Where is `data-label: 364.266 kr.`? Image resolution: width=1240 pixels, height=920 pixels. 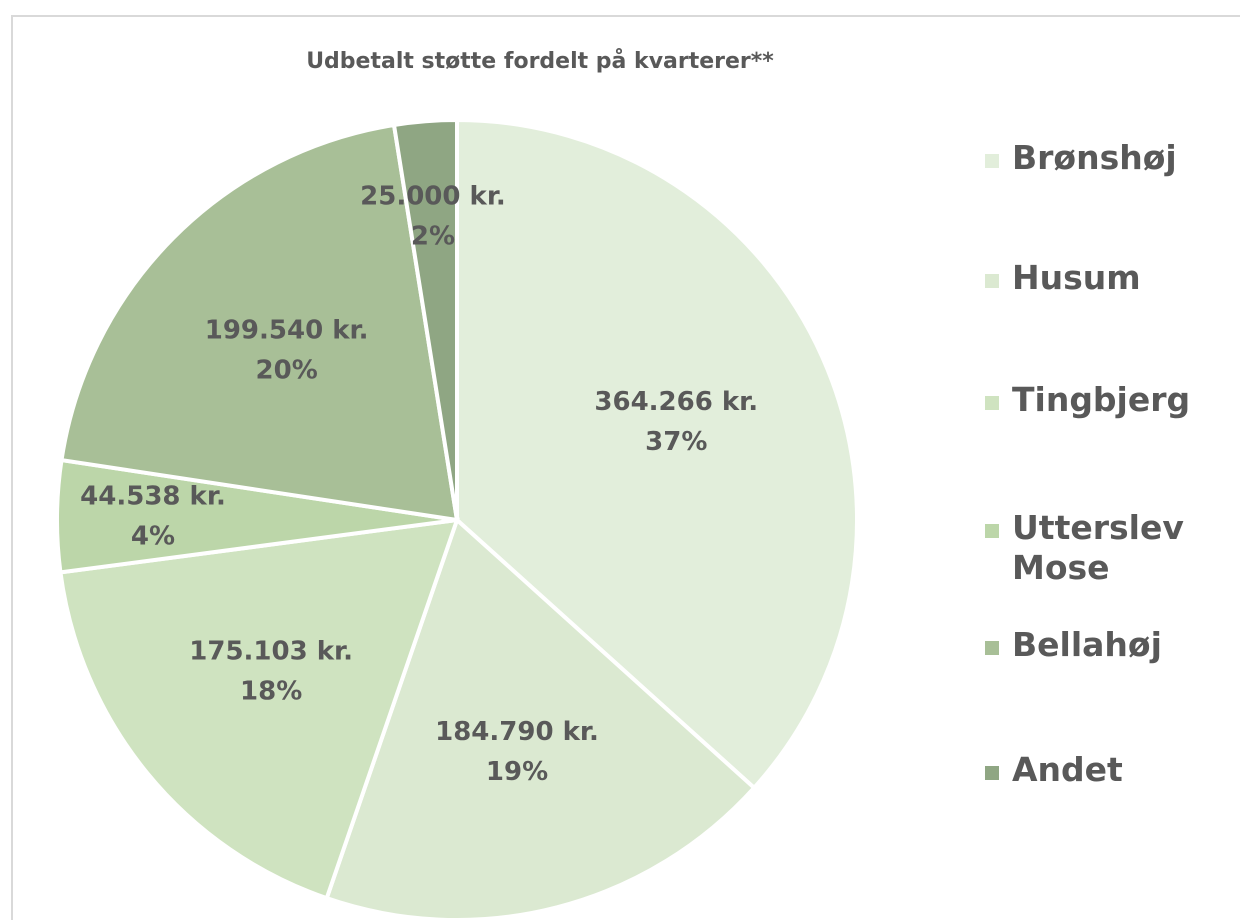
data-label: 364.266 kr. is located at coordinates (676, 402).